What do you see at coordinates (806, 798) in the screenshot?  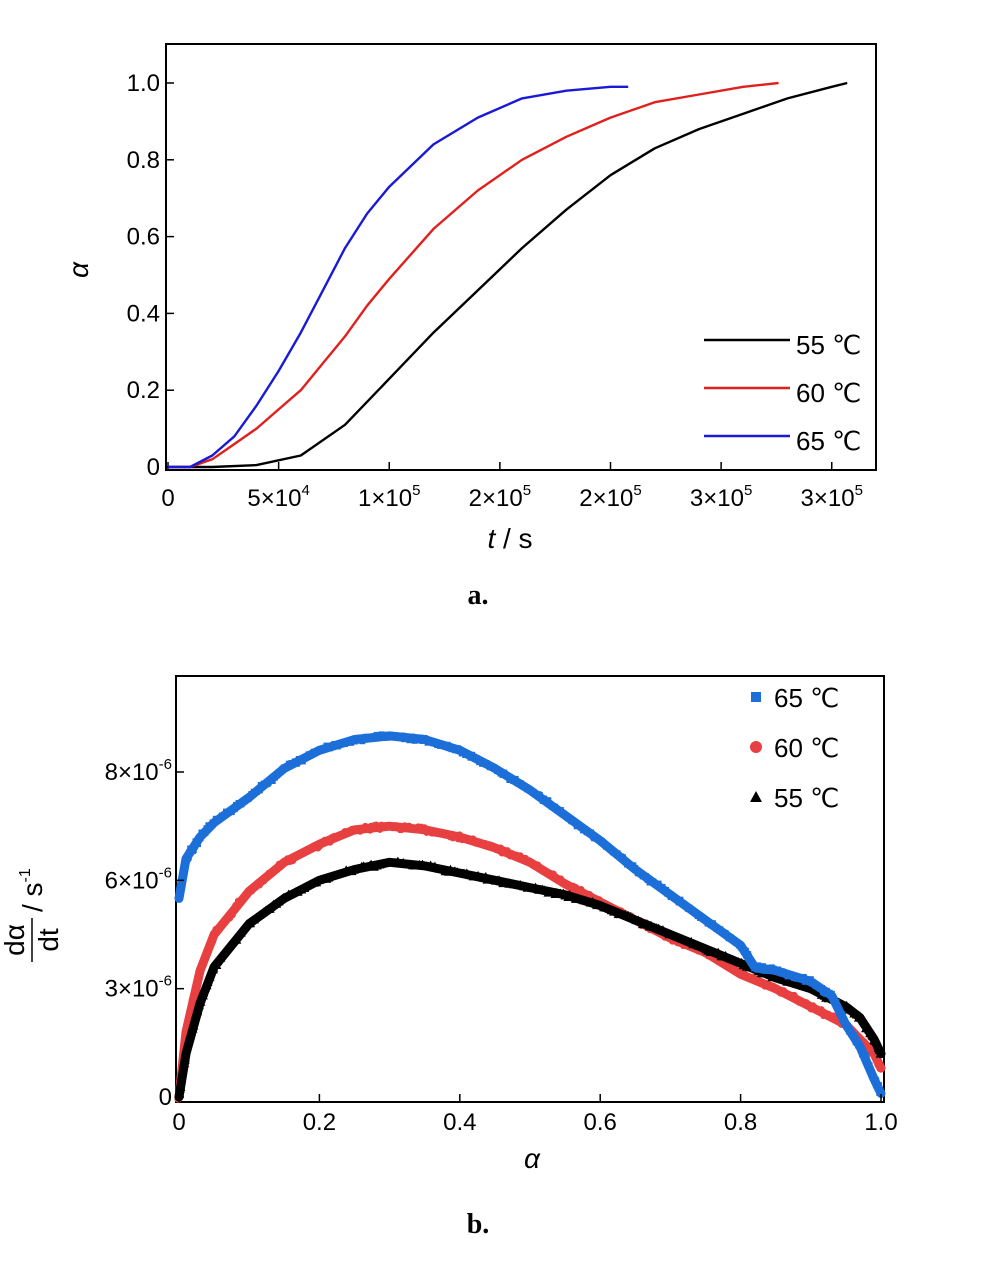 I see `chart-b-legend-label: 55 ℃` at bounding box center [806, 798].